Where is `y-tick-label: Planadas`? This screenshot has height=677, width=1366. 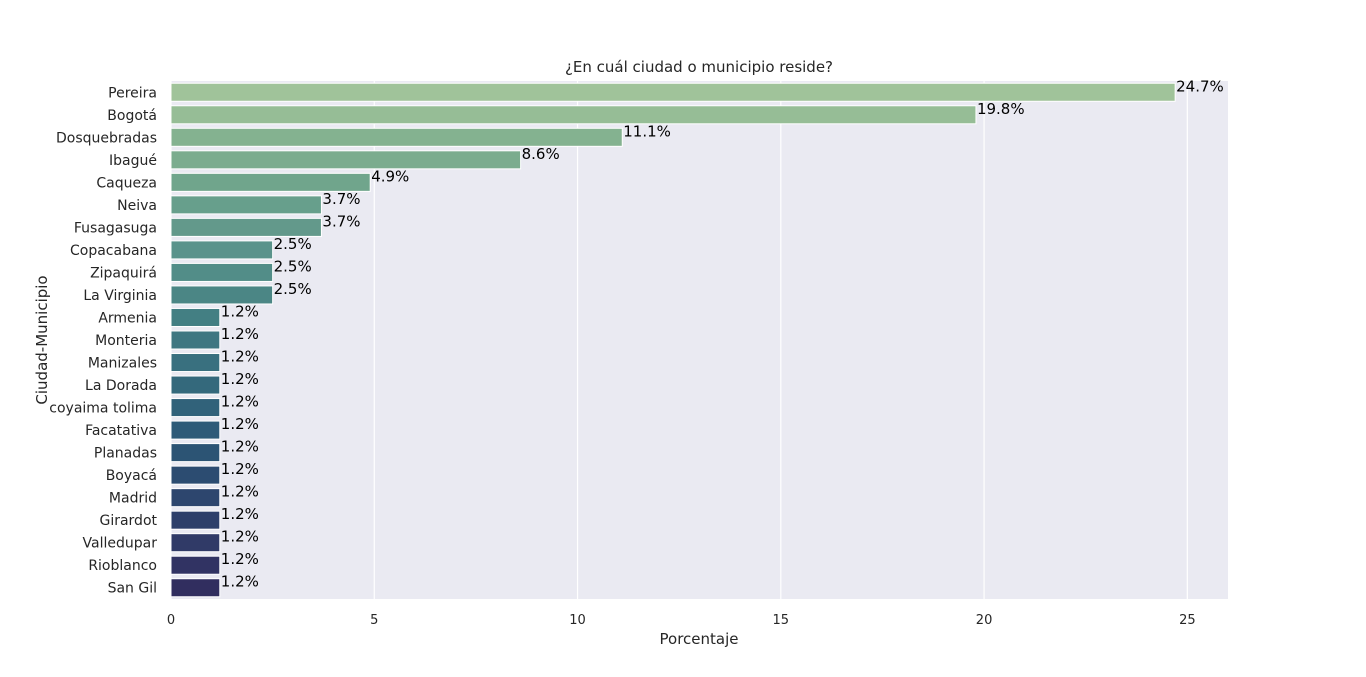
y-tick-label: Planadas is located at coordinates (125, 454).